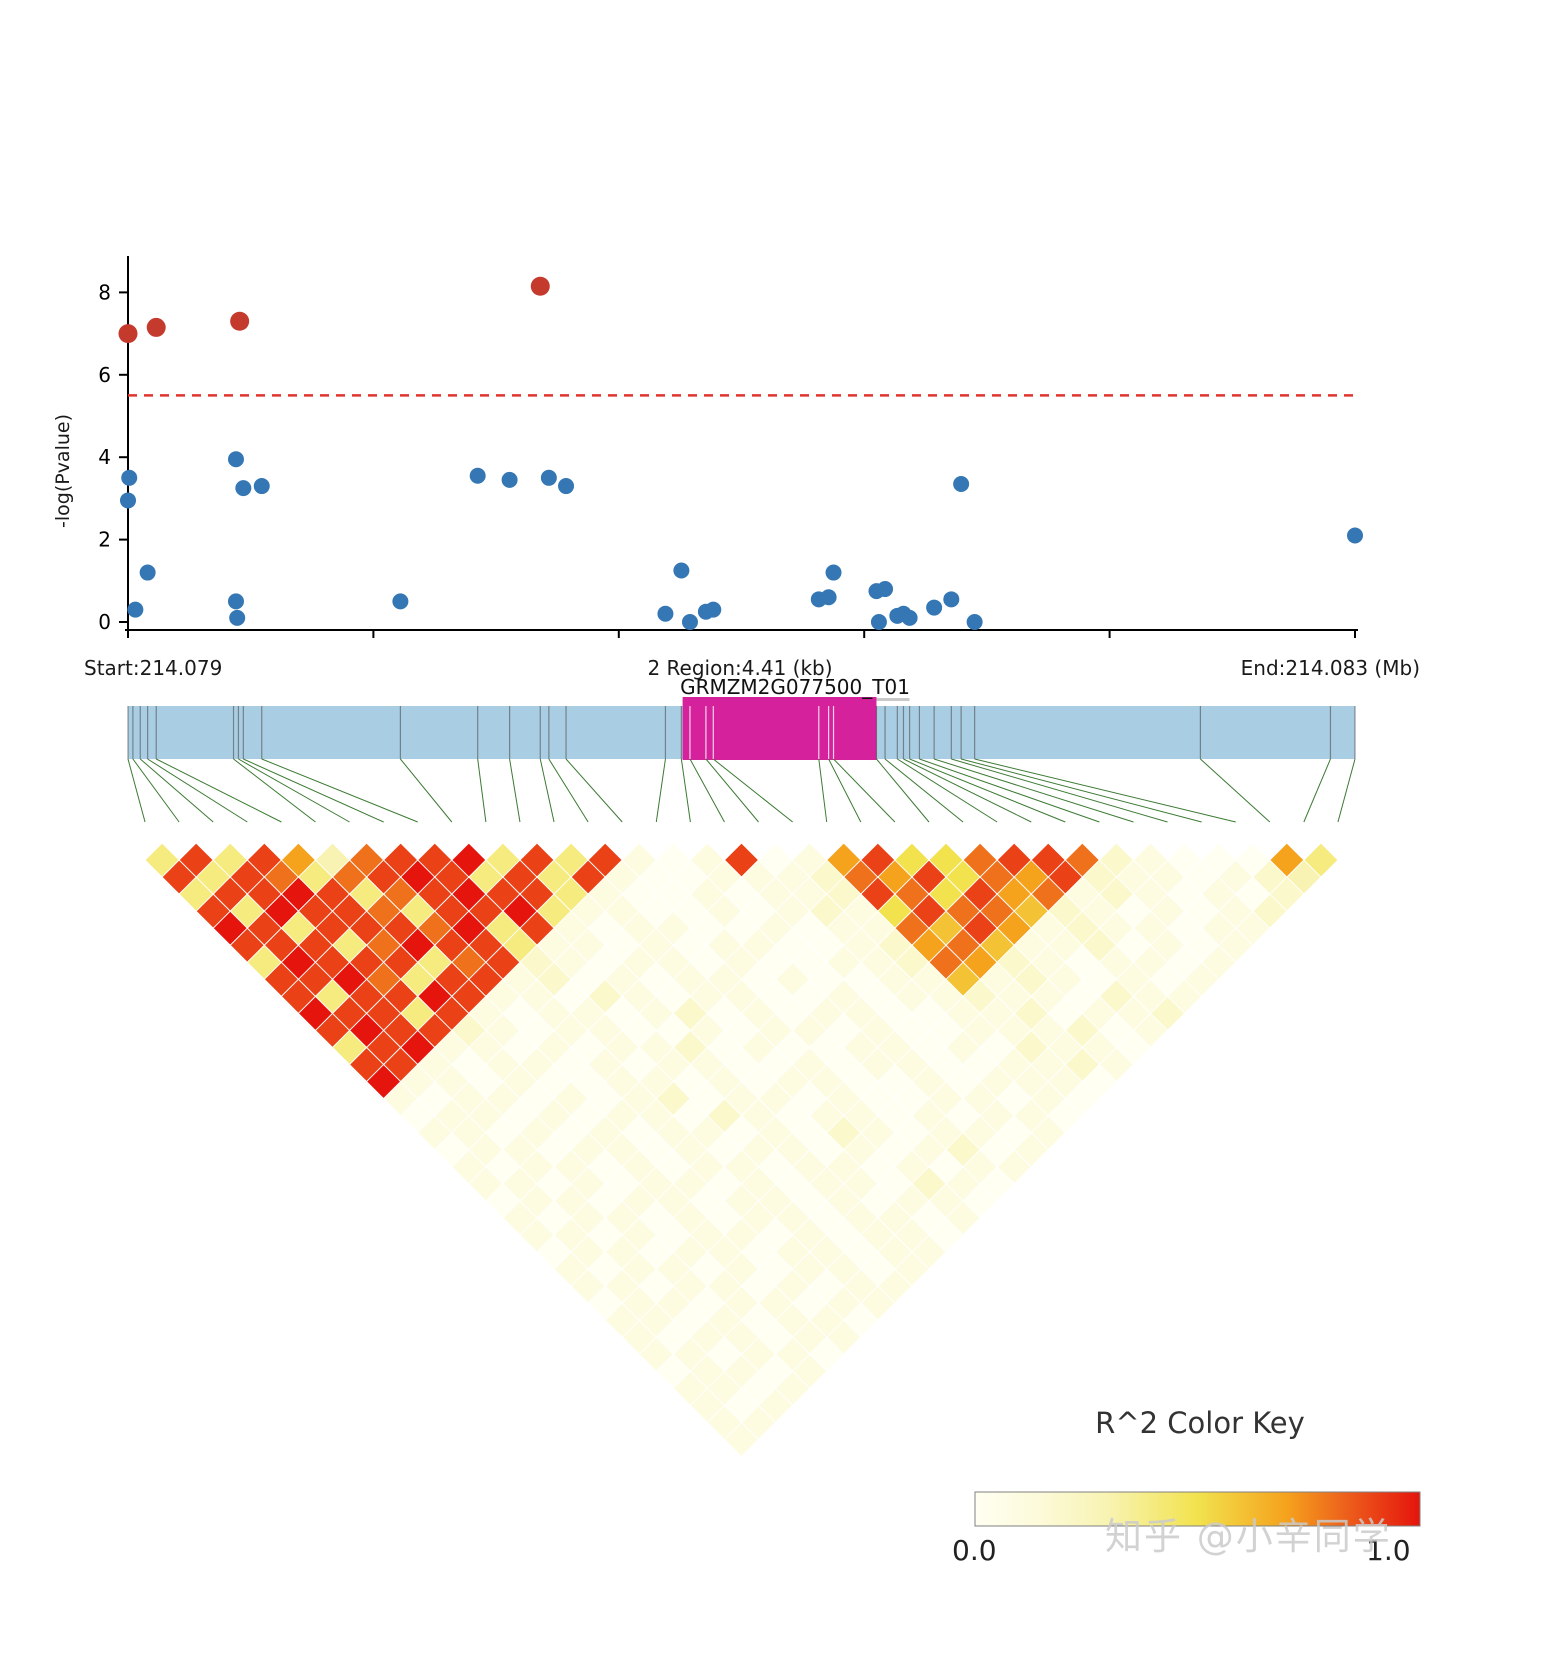 The image size is (1552, 1660). What do you see at coordinates (1248, 1536) in the screenshot?
I see `watermark: 知乎 @小辛同学` at bounding box center [1248, 1536].